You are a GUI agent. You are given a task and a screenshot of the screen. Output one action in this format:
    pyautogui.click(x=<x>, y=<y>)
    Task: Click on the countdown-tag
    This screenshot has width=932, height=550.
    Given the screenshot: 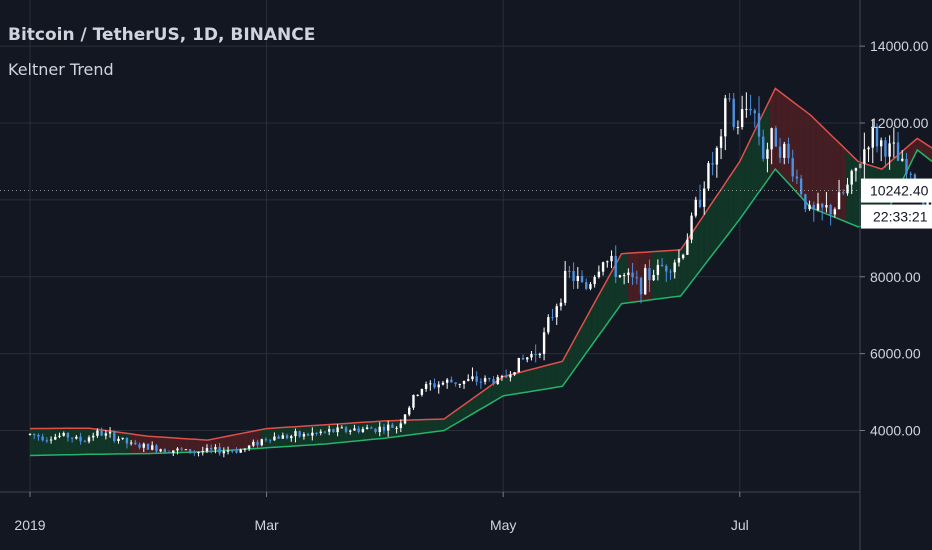 What is the action you would take?
    pyautogui.click(x=896, y=216)
    